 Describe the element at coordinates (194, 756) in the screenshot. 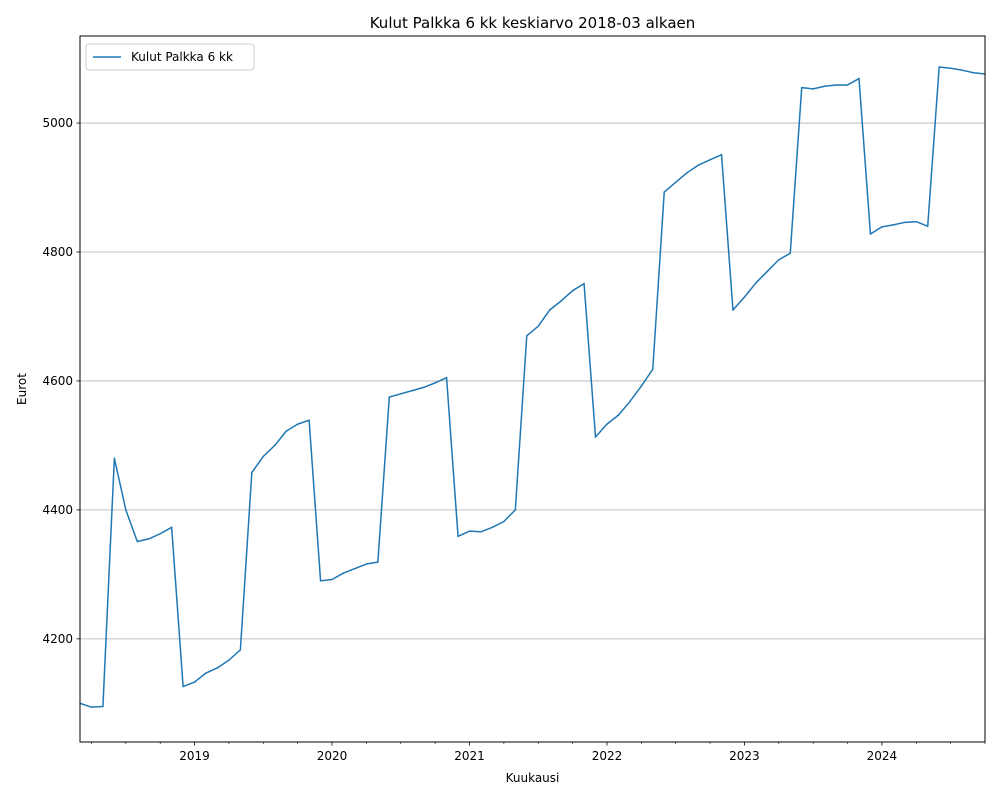

I see `x-tick-label: 2019` at that location.